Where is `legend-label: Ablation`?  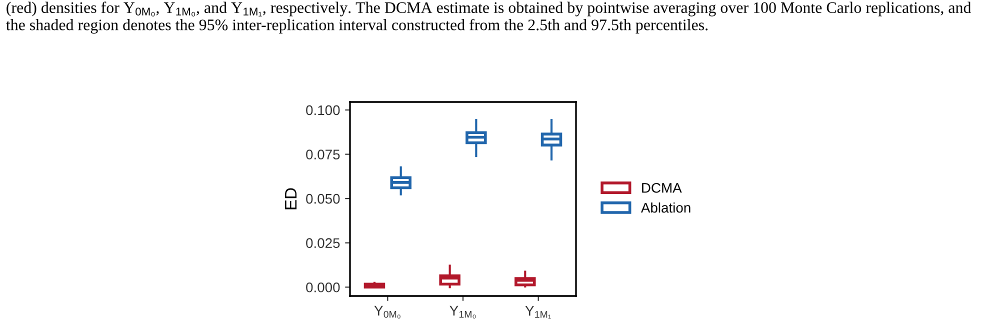
legend-label: Ablation is located at coordinates (665, 207).